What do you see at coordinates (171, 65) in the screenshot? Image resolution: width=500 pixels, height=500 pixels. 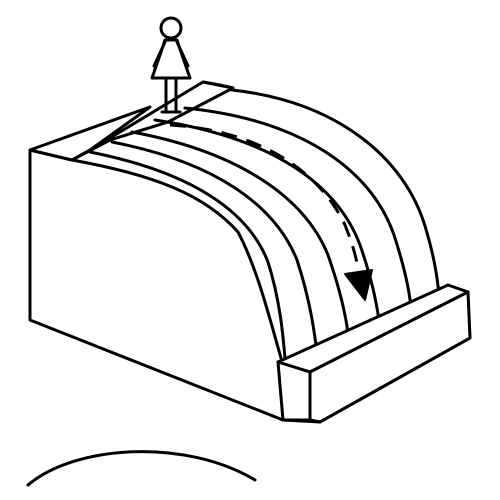 I see `person-icon` at bounding box center [171, 65].